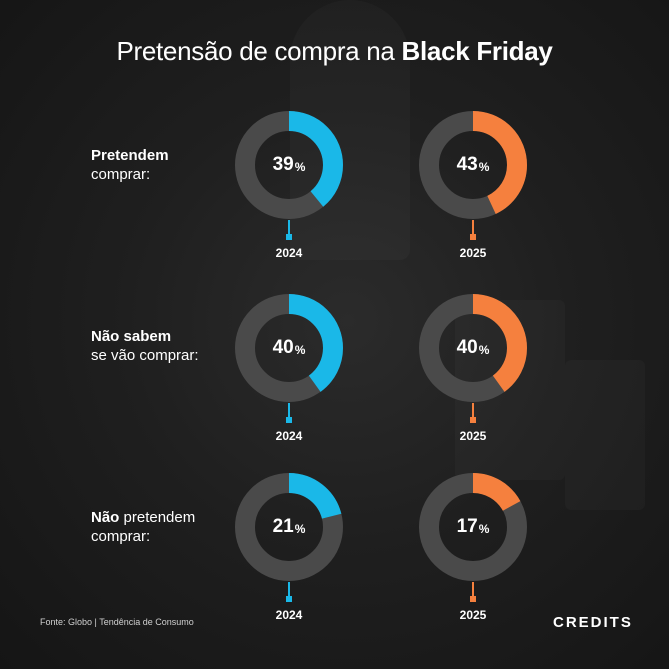 The width and height of the screenshot is (669, 669). What do you see at coordinates (105, 517) in the screenshot?
I see `row-label-bold: Não` at bounding box center [105, 517].